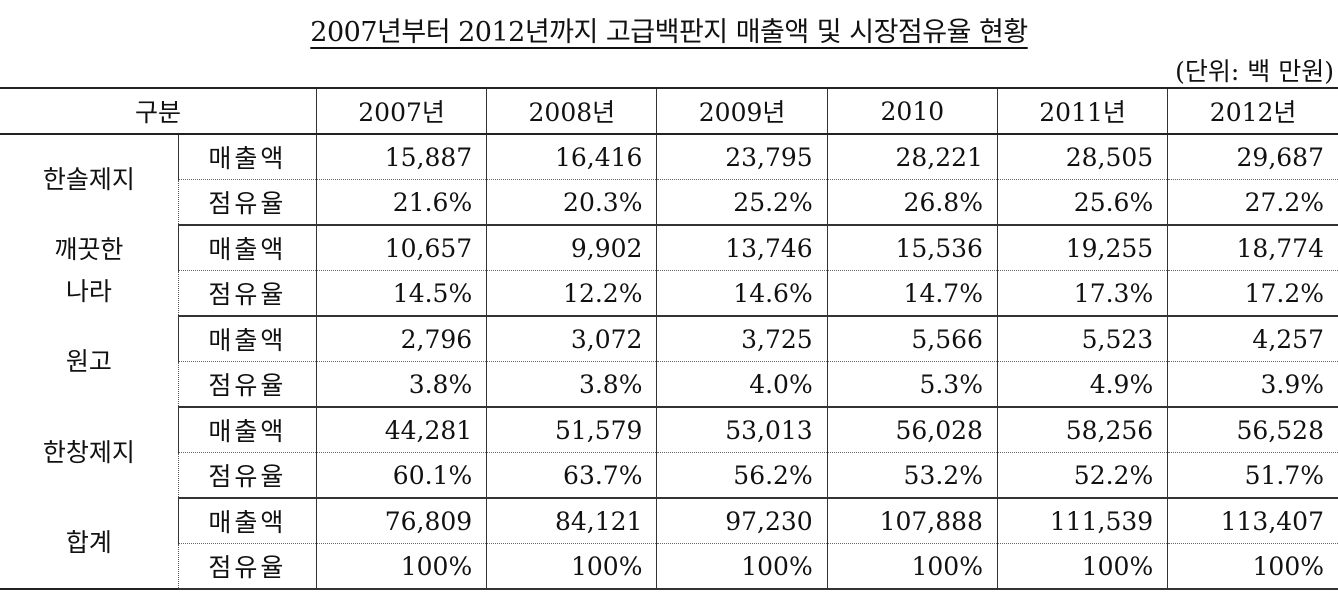 The width and height of the screenshot is (1338, 611). Describe the element at coordinates (89, 179) in the screenshot. I see `company-name: 한솔제지` at that location.